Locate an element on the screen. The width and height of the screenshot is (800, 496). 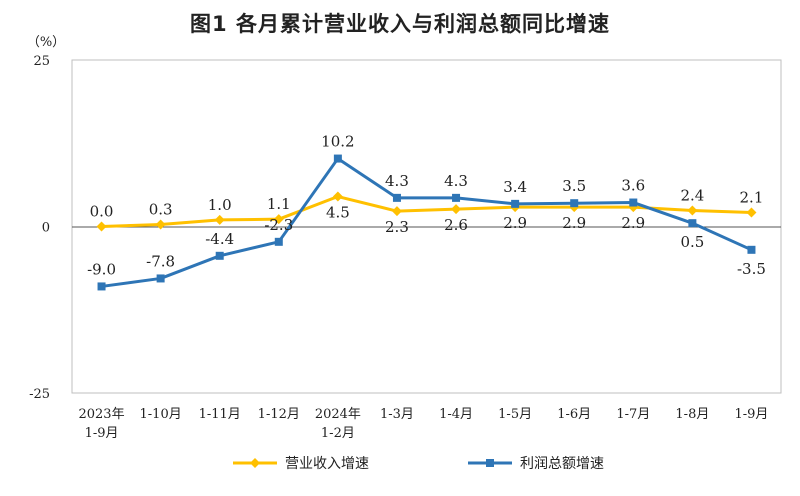
y-tick-label: 0 is located at coordinates (46, 228).